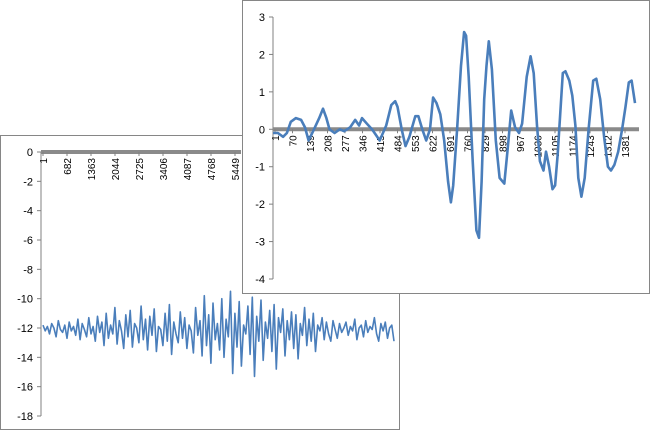 The height and width of the screenshot is (431, 650). Describe the element at coordinates (591, 146) in the screenshot. I see `x-tick-label: 1243` at that location.